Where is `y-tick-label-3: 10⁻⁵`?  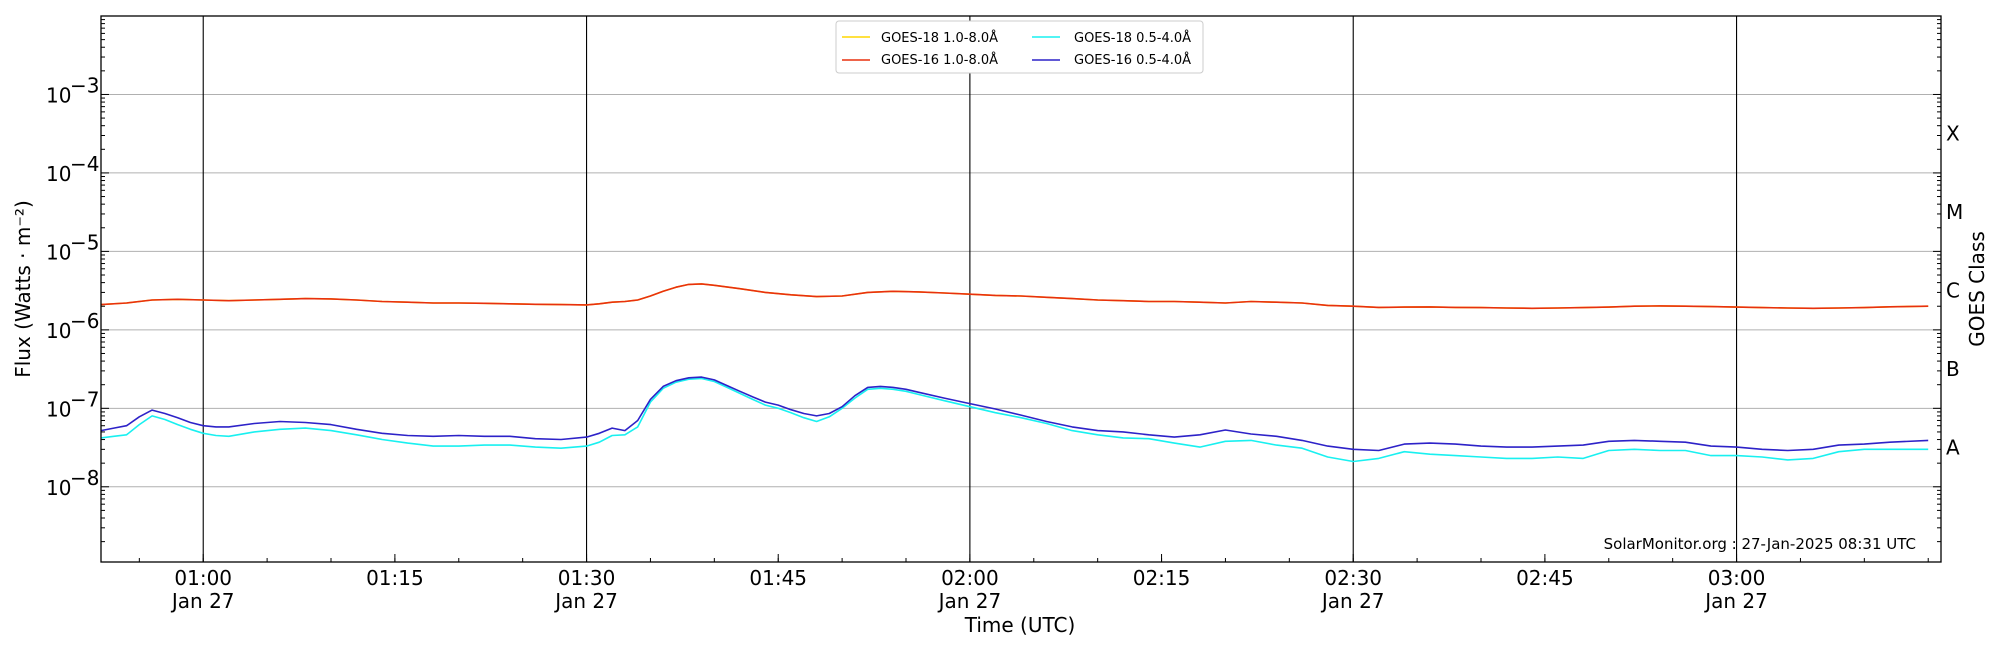 y-tick-label-3: 10⁻⁵ is located at coordinates (72, 247).